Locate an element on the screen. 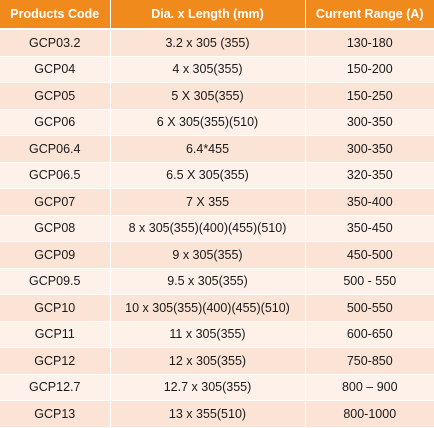  table-row: GCP13 13 x 355(510) 800-1000 is located at coordinates (217, 414).